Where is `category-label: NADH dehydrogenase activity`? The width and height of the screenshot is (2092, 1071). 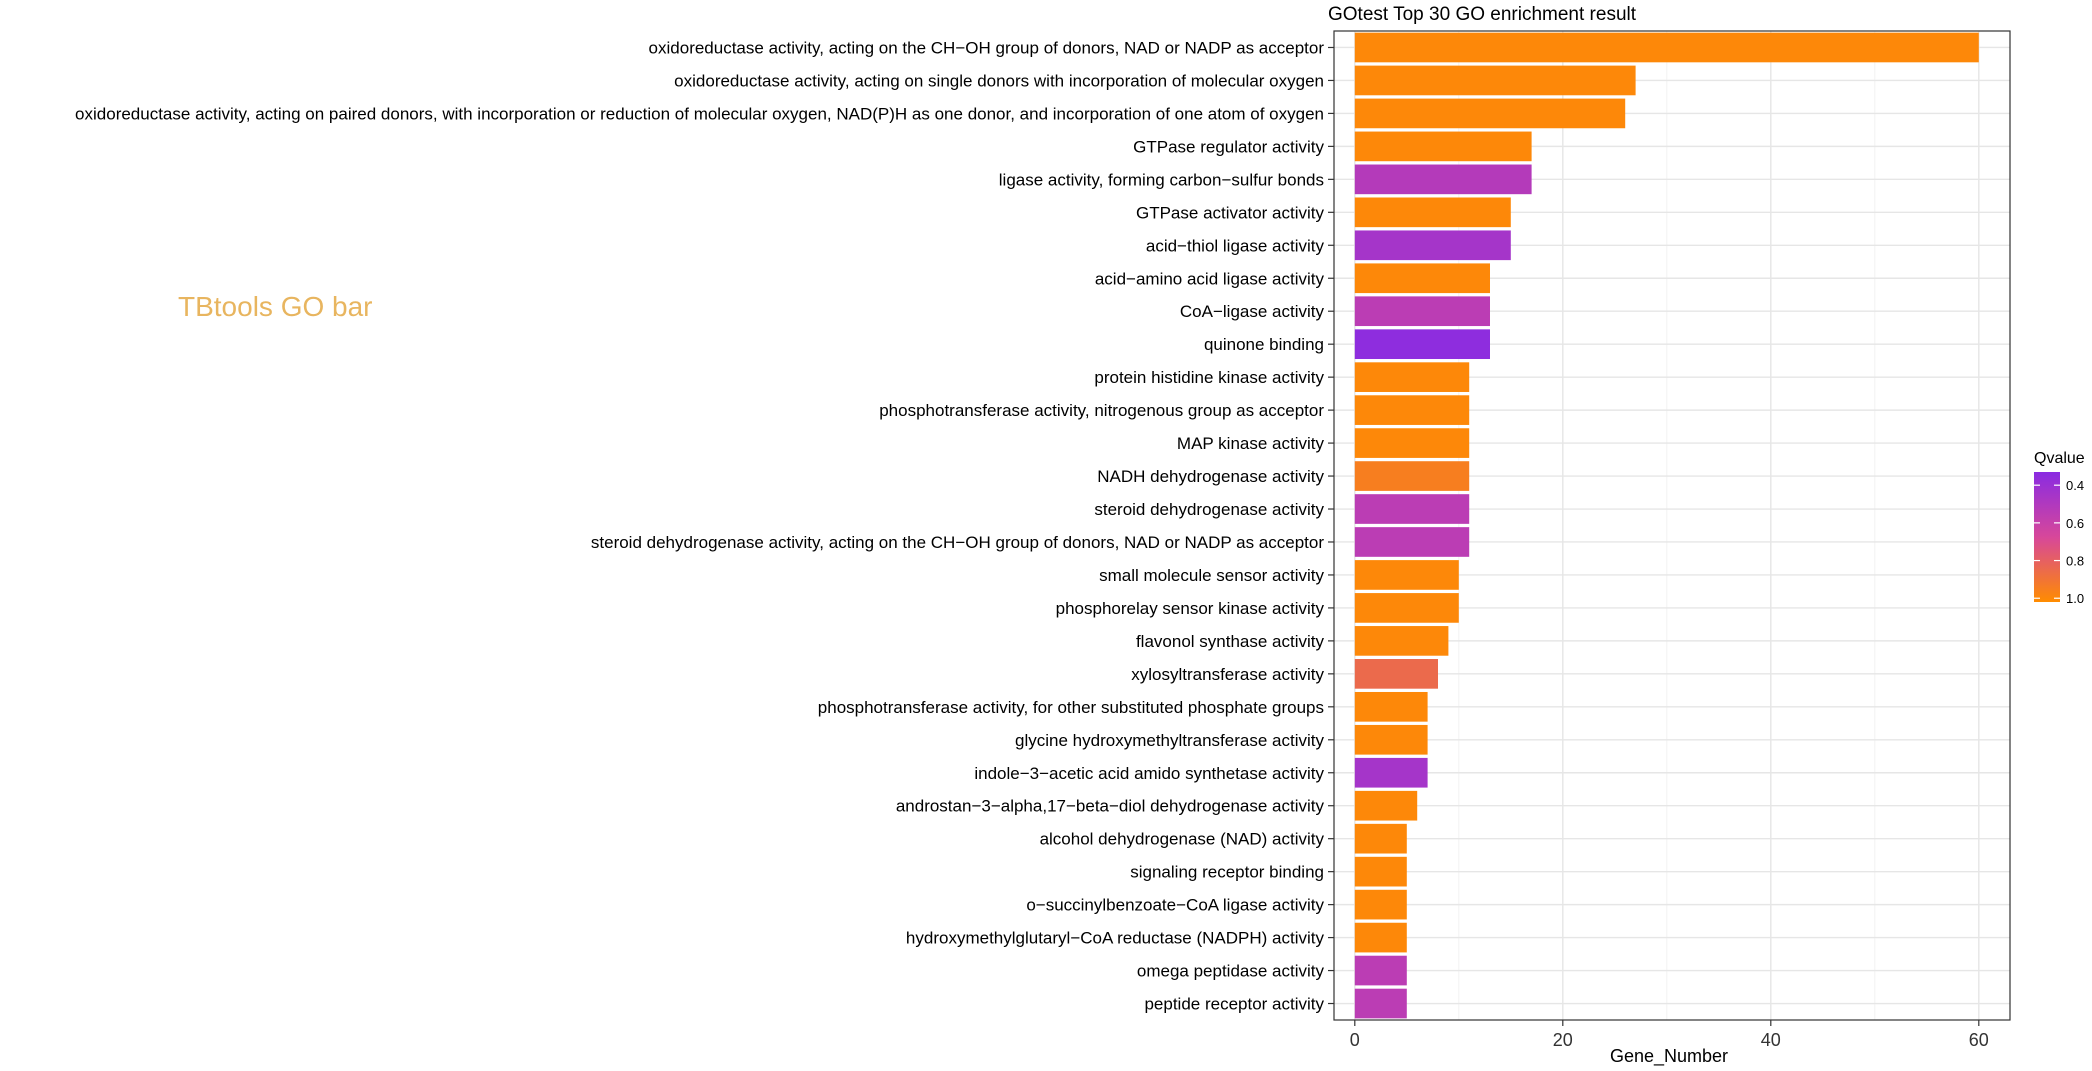
category-label: NADH dehydrogenase activity is located at coordinates (1210, 476).